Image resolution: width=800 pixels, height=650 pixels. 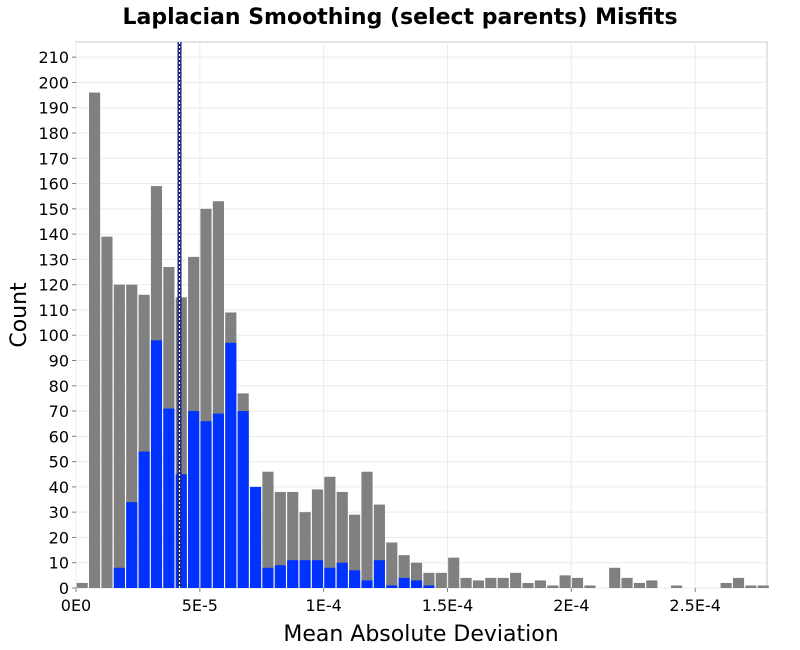 I want to click on x-axis-ticks: 0E0 5E-5 1E-4 1.5E-4 2E-4 2.5E-4, so click(x=391, y=601).